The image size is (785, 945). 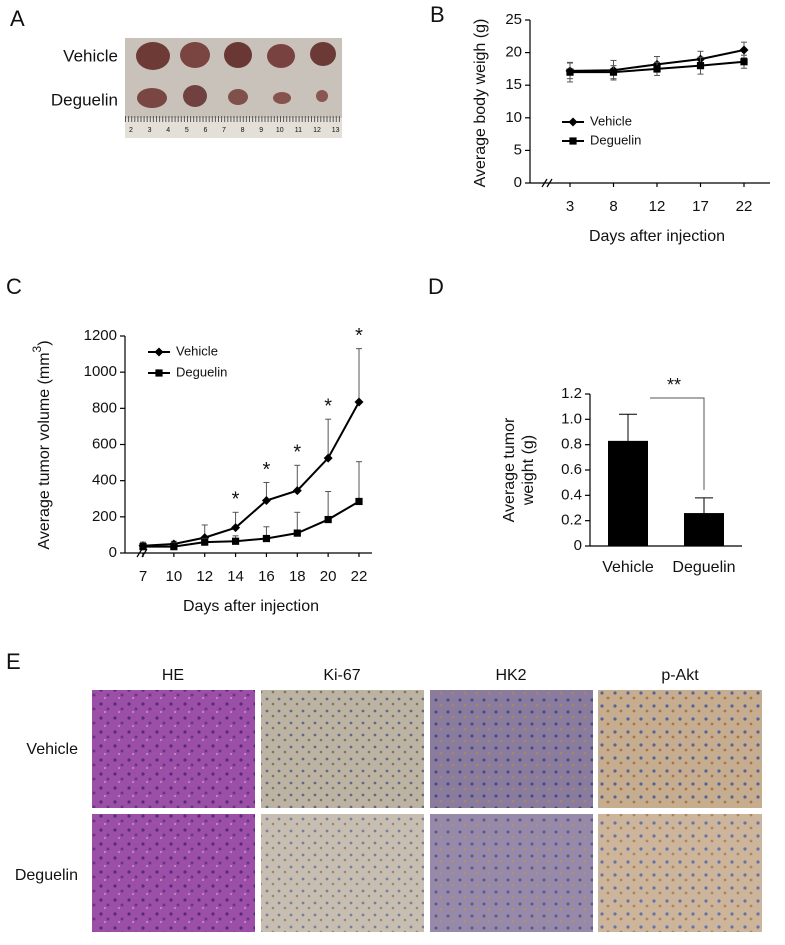 What do you see at coordinates (341, 675) in the screenshot?
I see `column-label: Ki-67` at bounding box center [341, 675].